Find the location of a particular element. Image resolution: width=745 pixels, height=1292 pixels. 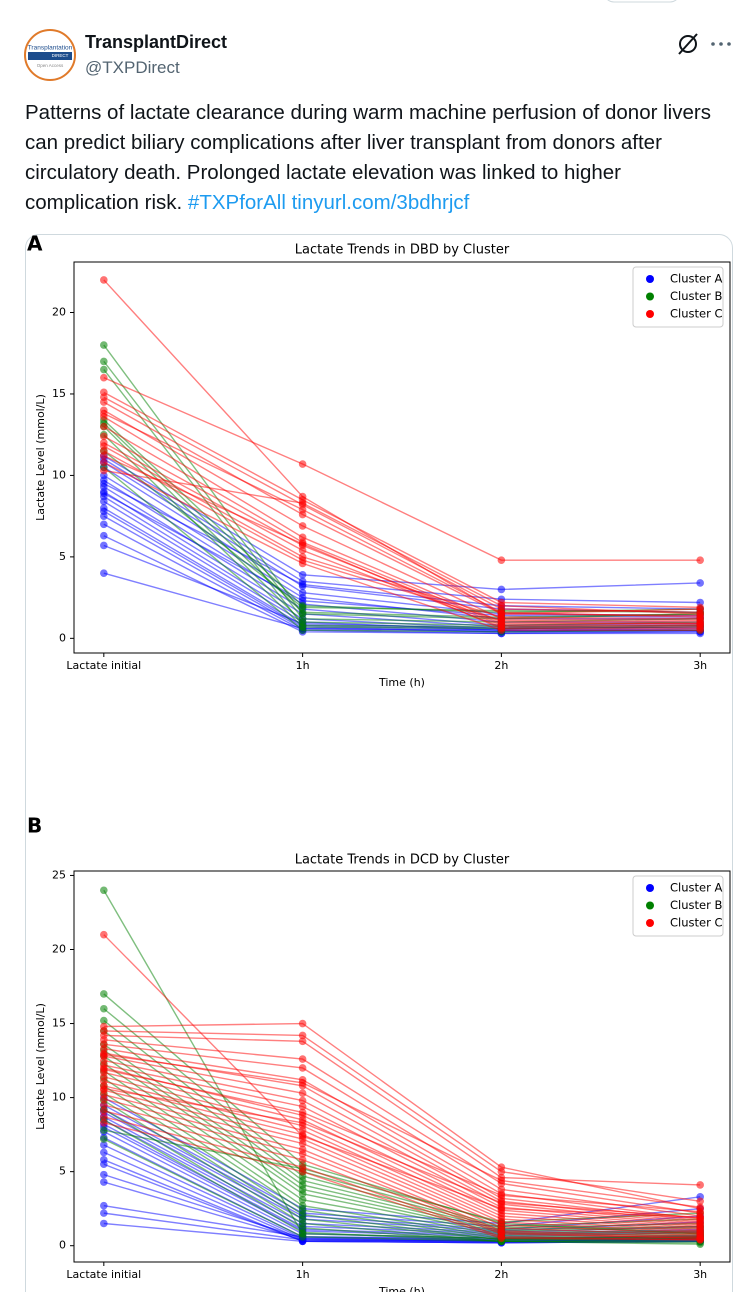

y-tick-label: 5 is located at coordinates (62, 556).